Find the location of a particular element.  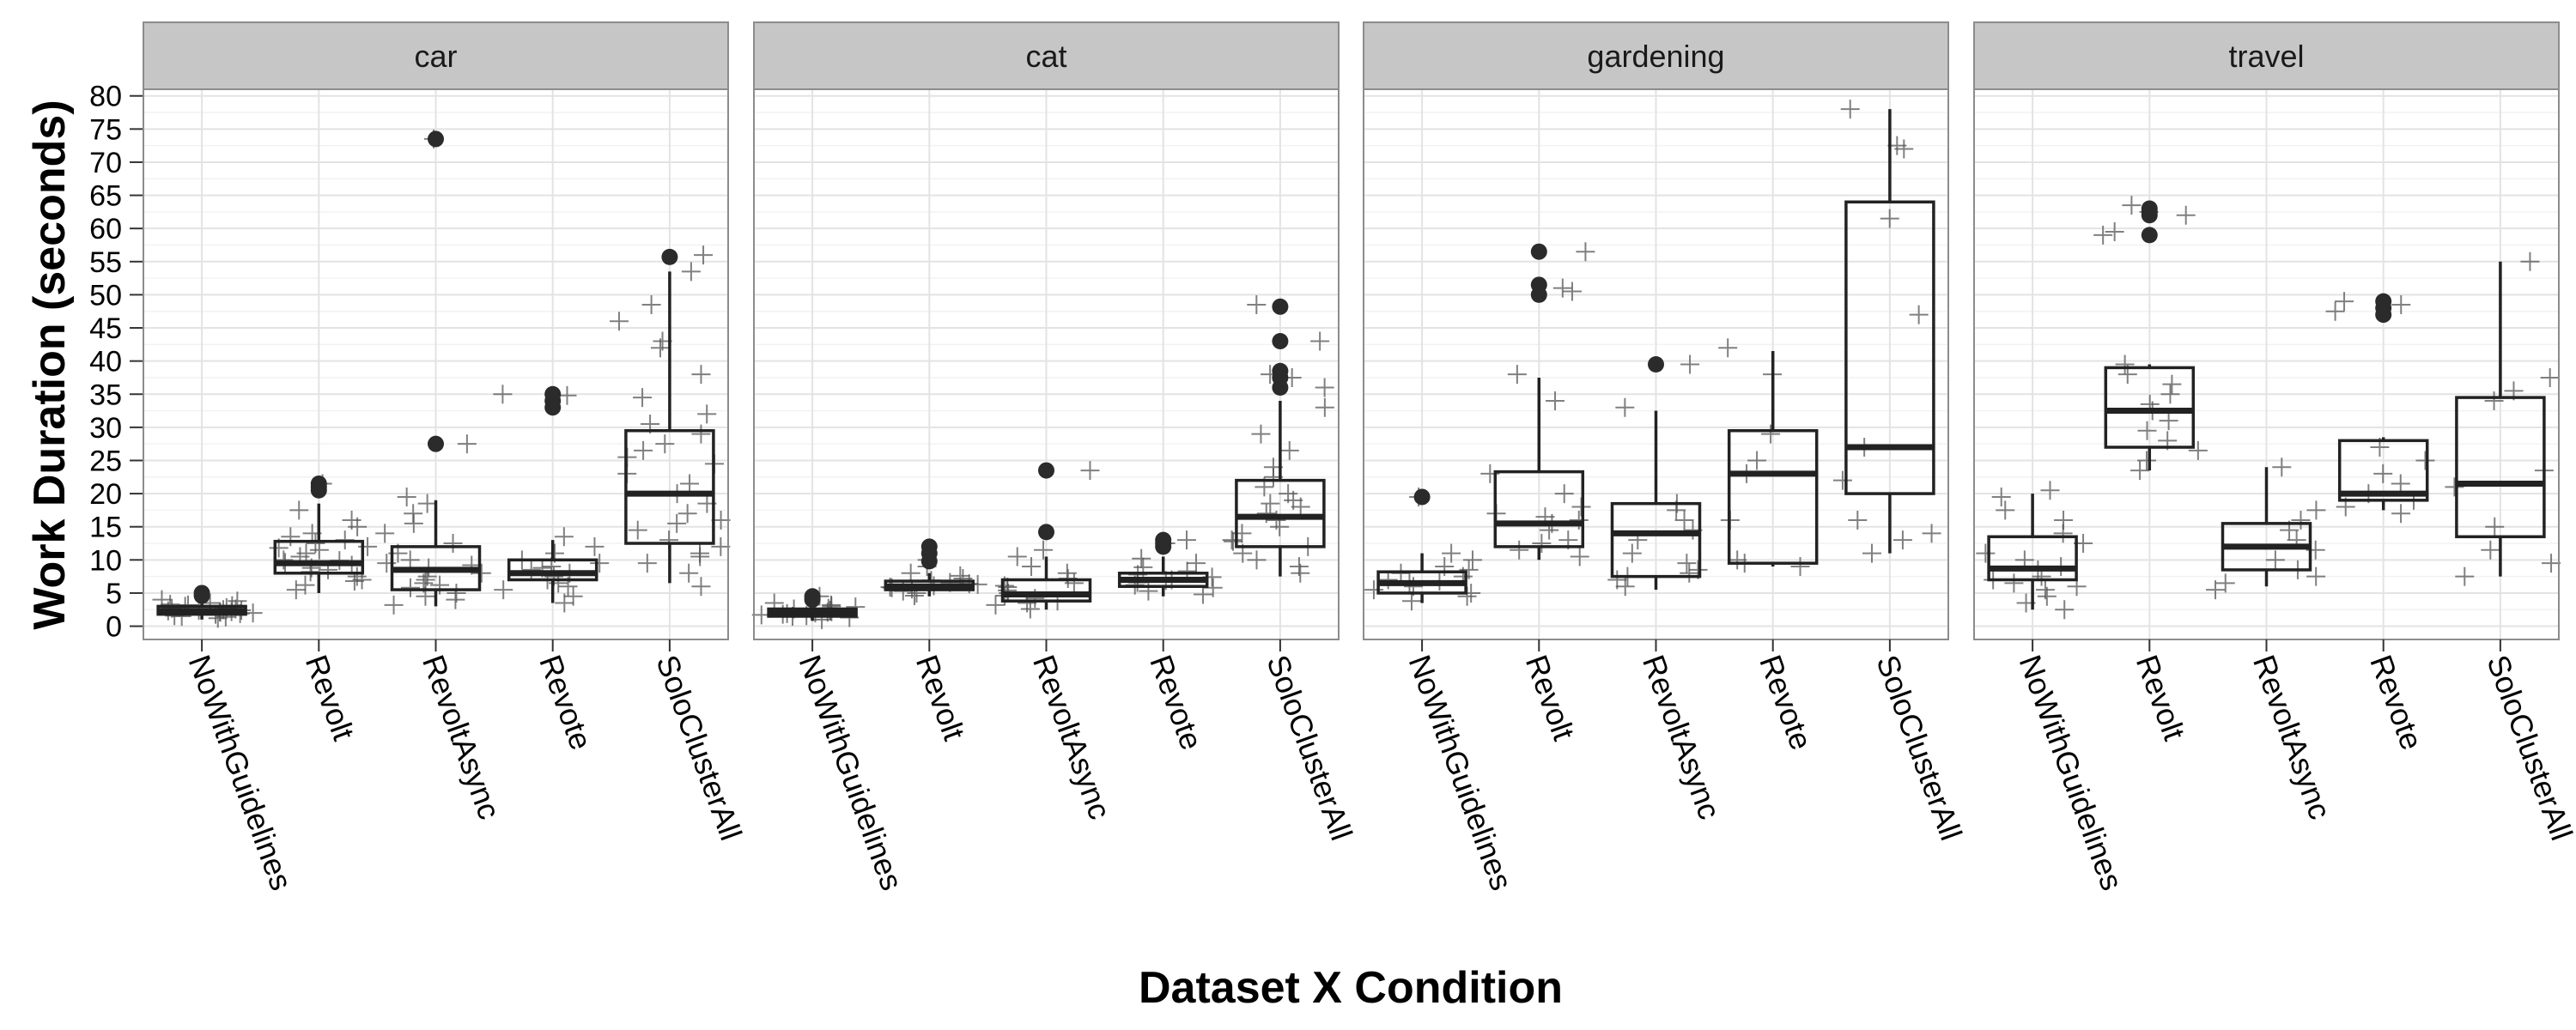

y-tick-label: 0 is located at coordinates (114, 627).